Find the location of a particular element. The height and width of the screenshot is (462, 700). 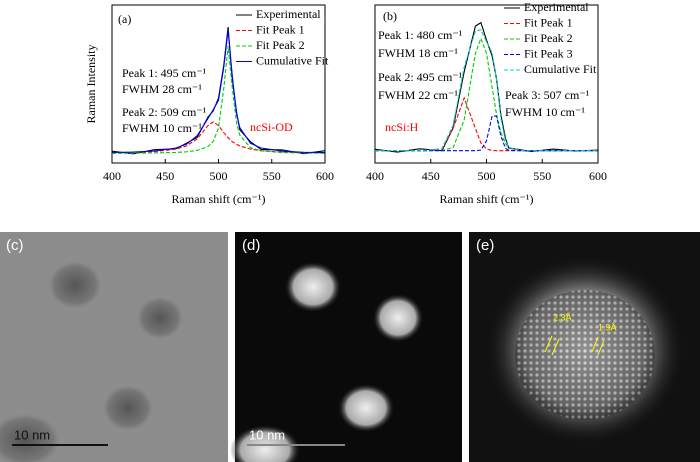

panel-label: (c) is located at coordinates (15, 245).